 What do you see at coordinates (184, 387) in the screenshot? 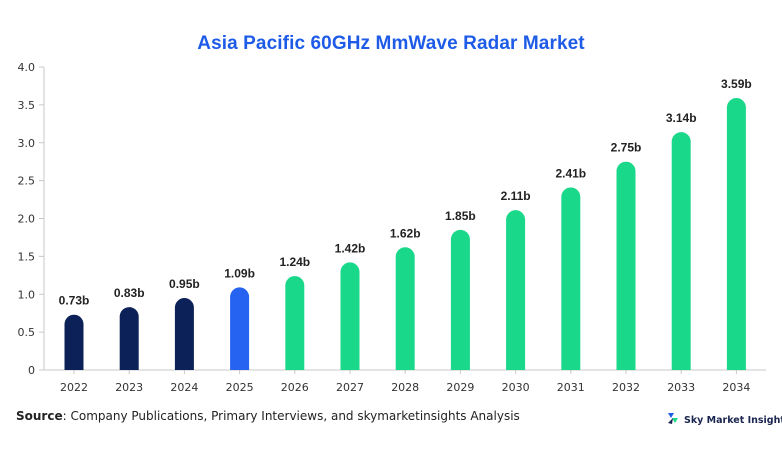
I see `x-tick-label: 2024` at bounding box center [184, 387].